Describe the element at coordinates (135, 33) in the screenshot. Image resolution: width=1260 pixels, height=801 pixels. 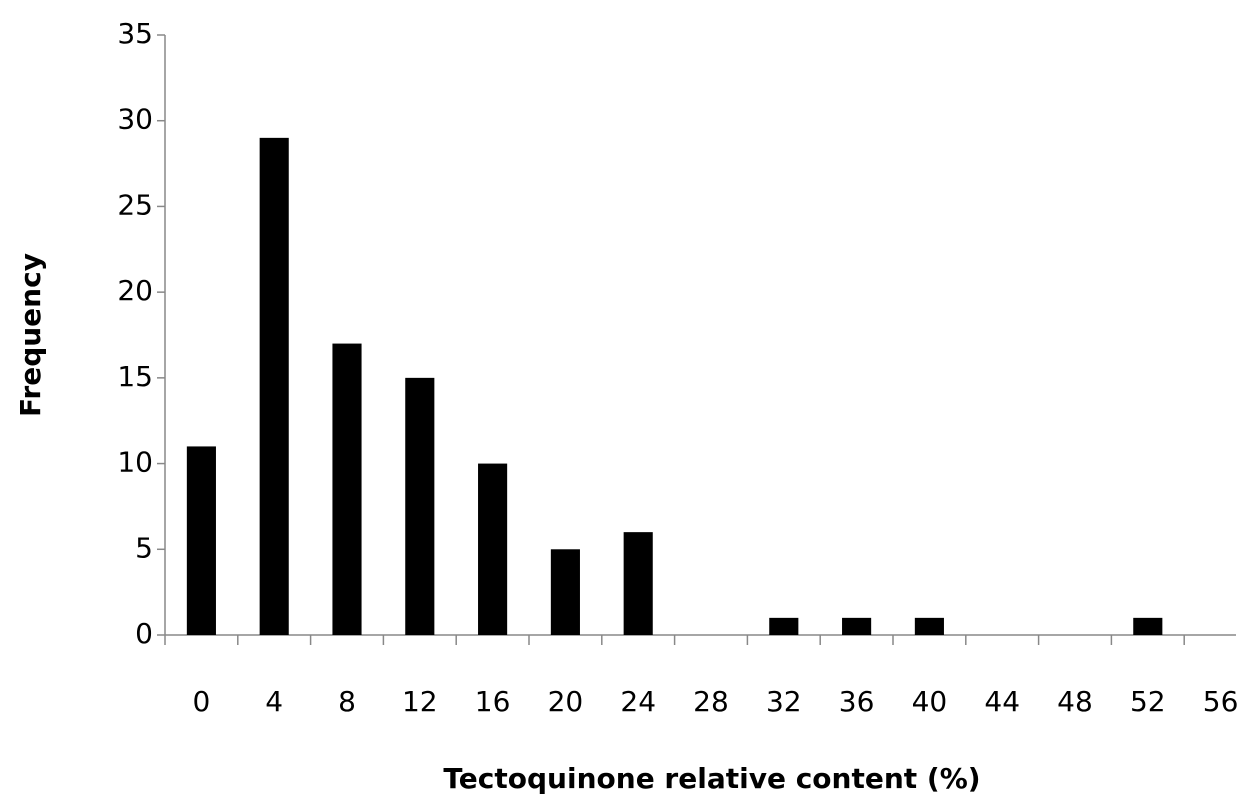
I see `y-tick-label: 35` at that location.